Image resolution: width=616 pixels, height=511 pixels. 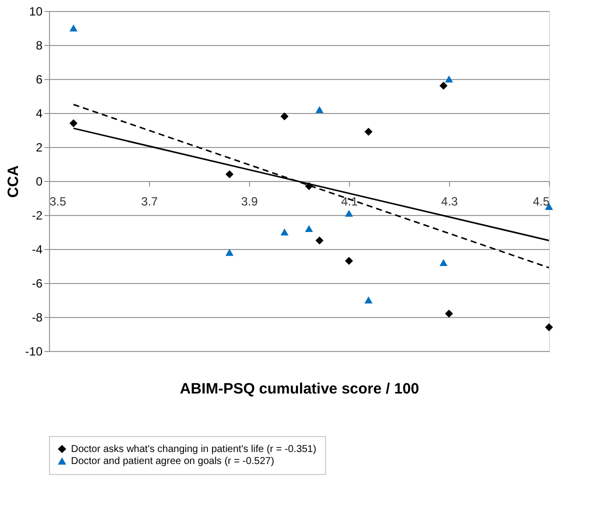 I want to click on legend-label: Doctor asks what's changing in patient's life (r = -0.351), so click(x=193, y=449).